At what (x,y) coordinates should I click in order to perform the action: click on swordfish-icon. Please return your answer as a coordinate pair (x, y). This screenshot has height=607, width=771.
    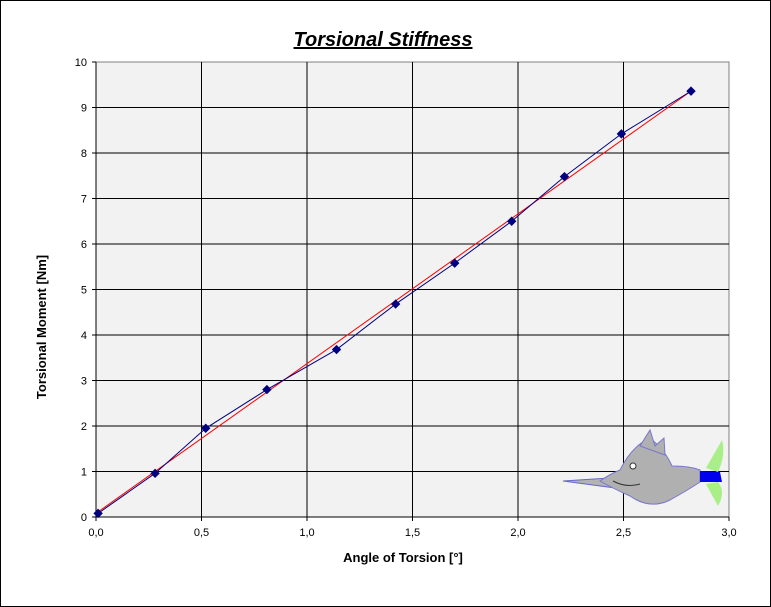
    Looking at the image, I should click on (643, 467).